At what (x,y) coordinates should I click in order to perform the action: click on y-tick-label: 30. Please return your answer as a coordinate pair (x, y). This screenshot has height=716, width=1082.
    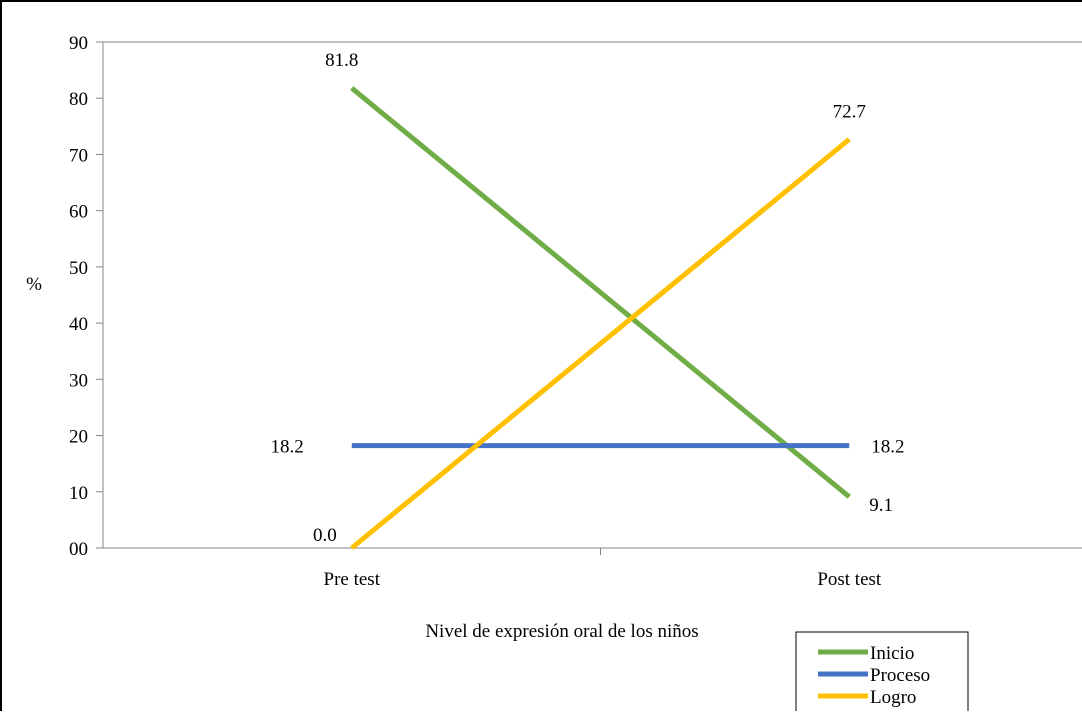
    Looking at the image, I should click on (78, 380).